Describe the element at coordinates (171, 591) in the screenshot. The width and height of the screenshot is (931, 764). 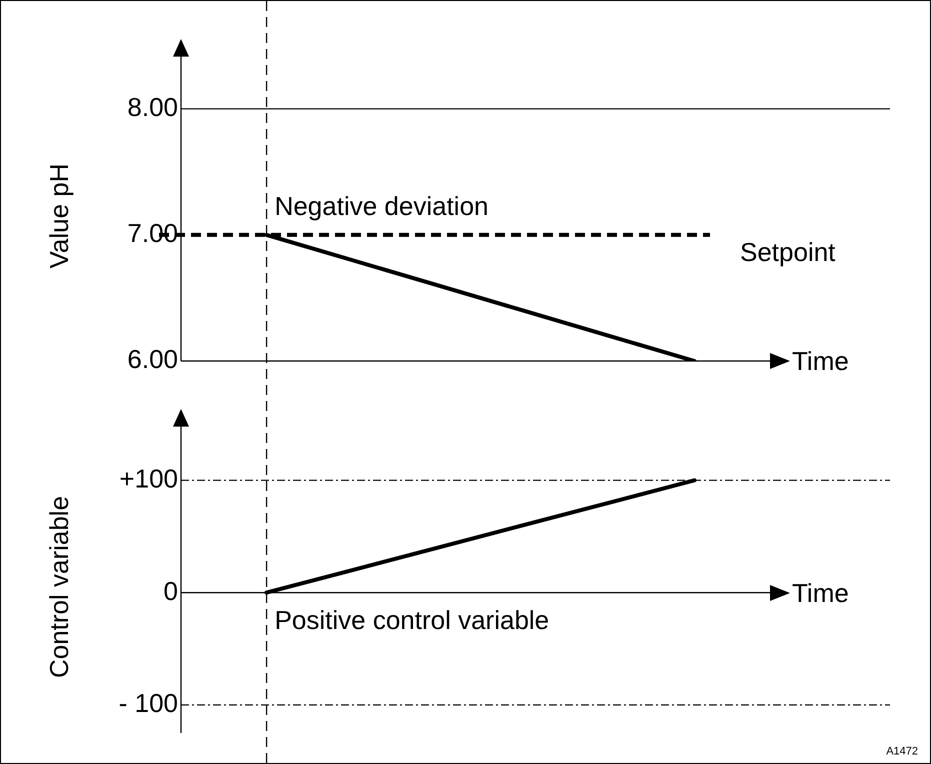
I see `y-tick-label: 0` at that location.